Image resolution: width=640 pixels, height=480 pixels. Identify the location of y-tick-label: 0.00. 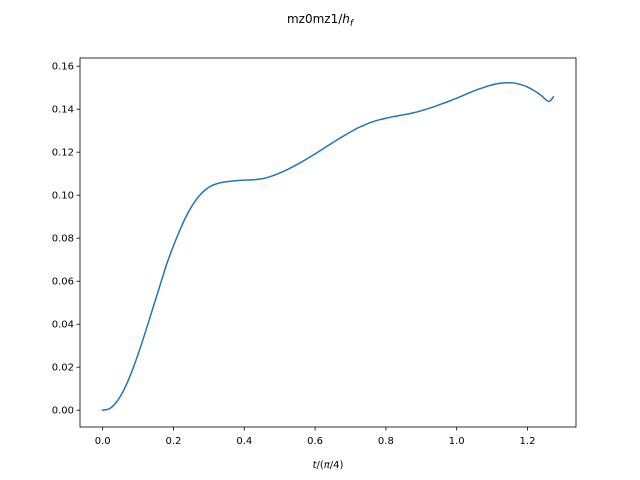
(63, 411).